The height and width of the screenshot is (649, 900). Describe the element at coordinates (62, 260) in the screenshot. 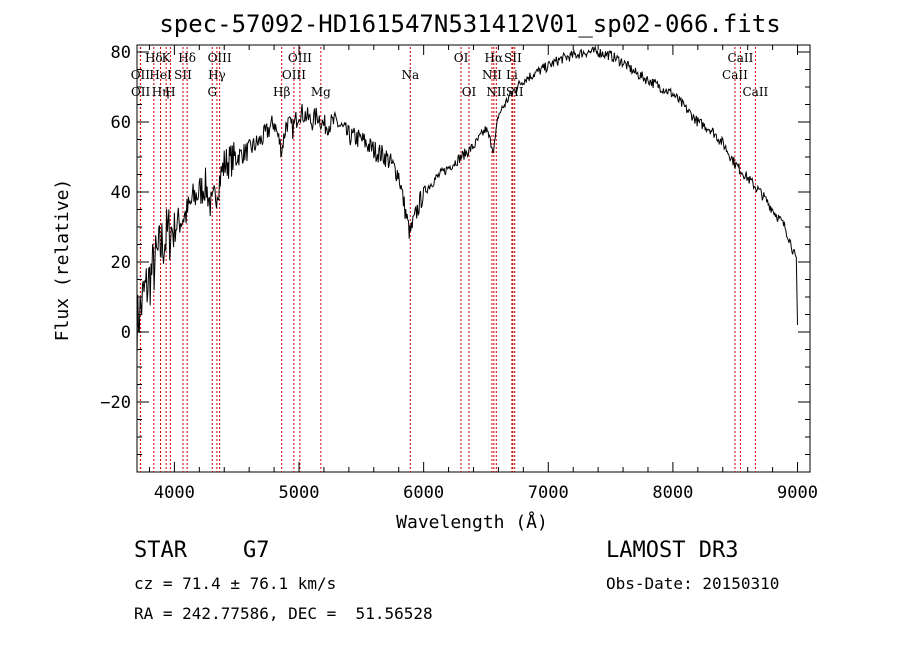

I see `y-axis-label: Flux (relative)` at that location.